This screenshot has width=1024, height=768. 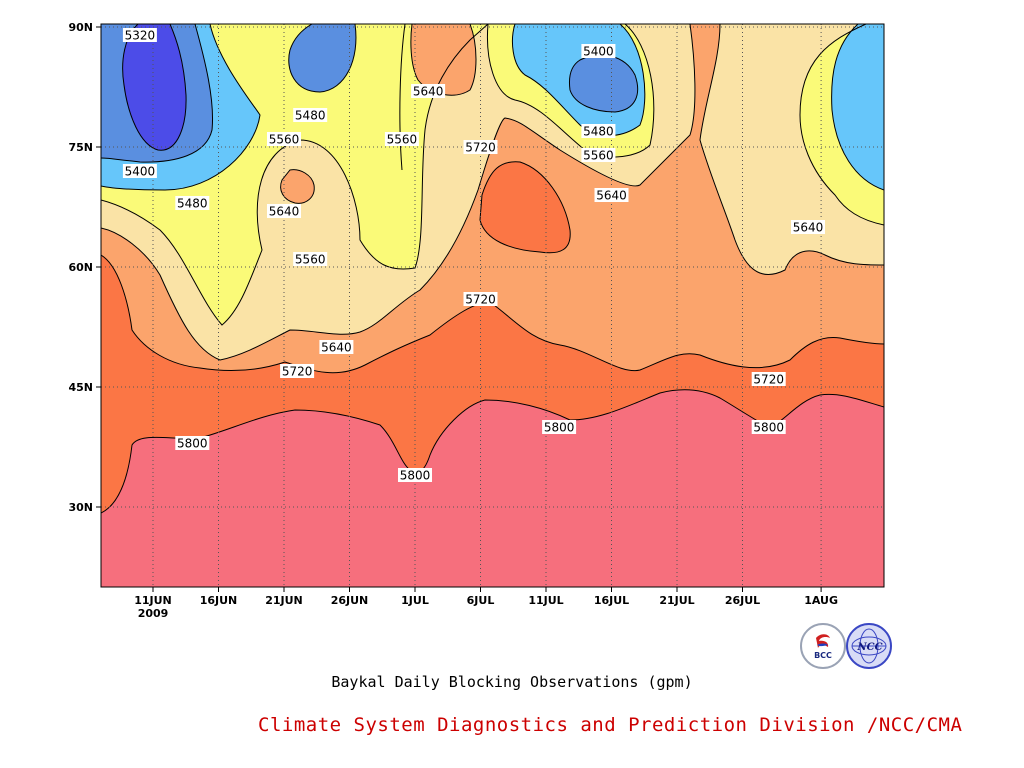 I want to click on x-tick-label: 21JUN, so click(x=284, y=600).